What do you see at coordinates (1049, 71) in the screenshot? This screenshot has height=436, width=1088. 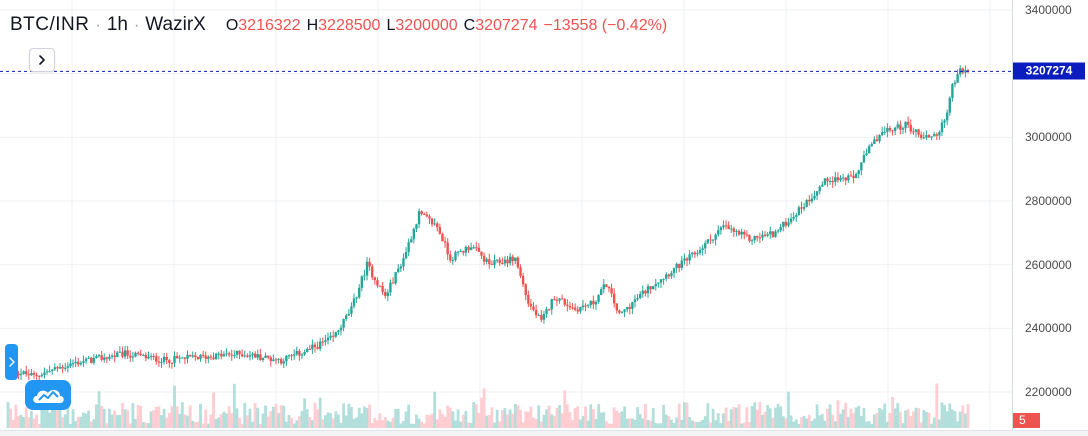 I see `last-price-label: 3207274` at bounding box center [1049, 71].